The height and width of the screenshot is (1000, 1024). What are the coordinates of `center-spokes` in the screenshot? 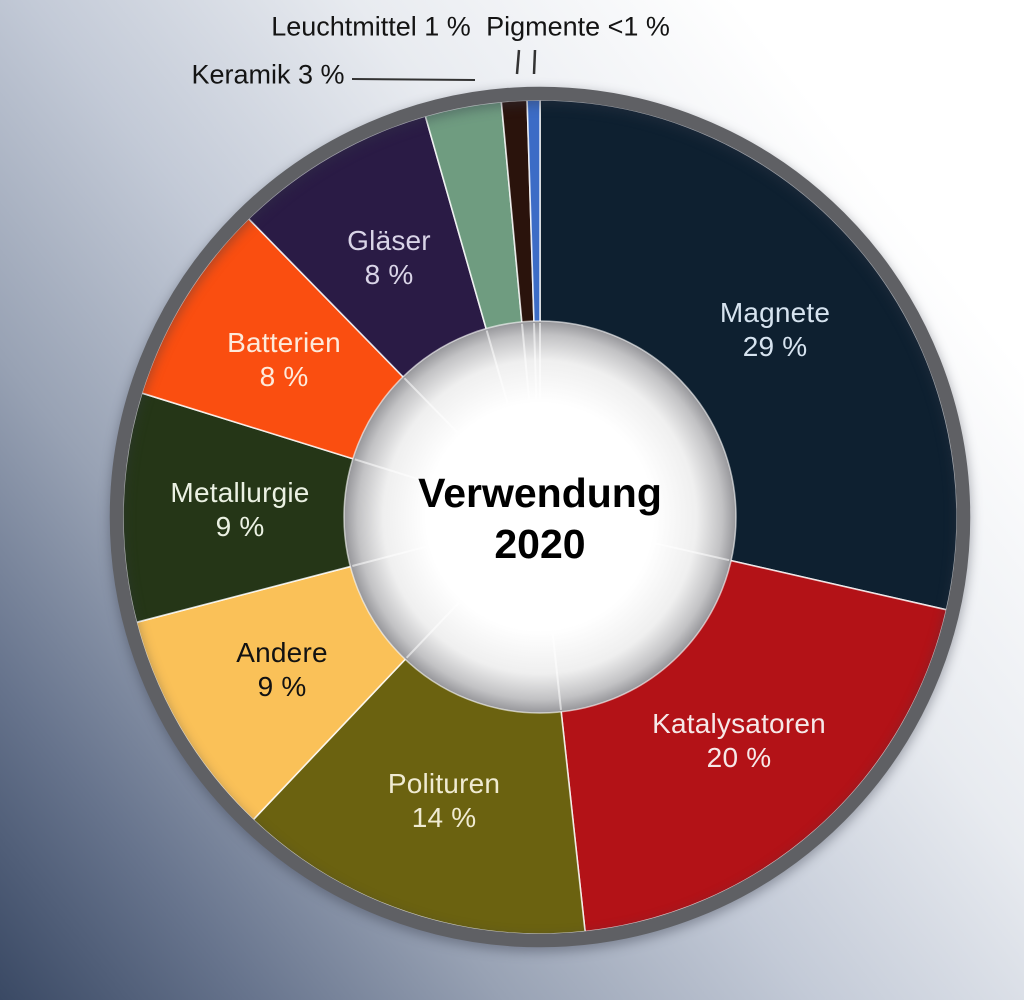 It's located at (541, 517).